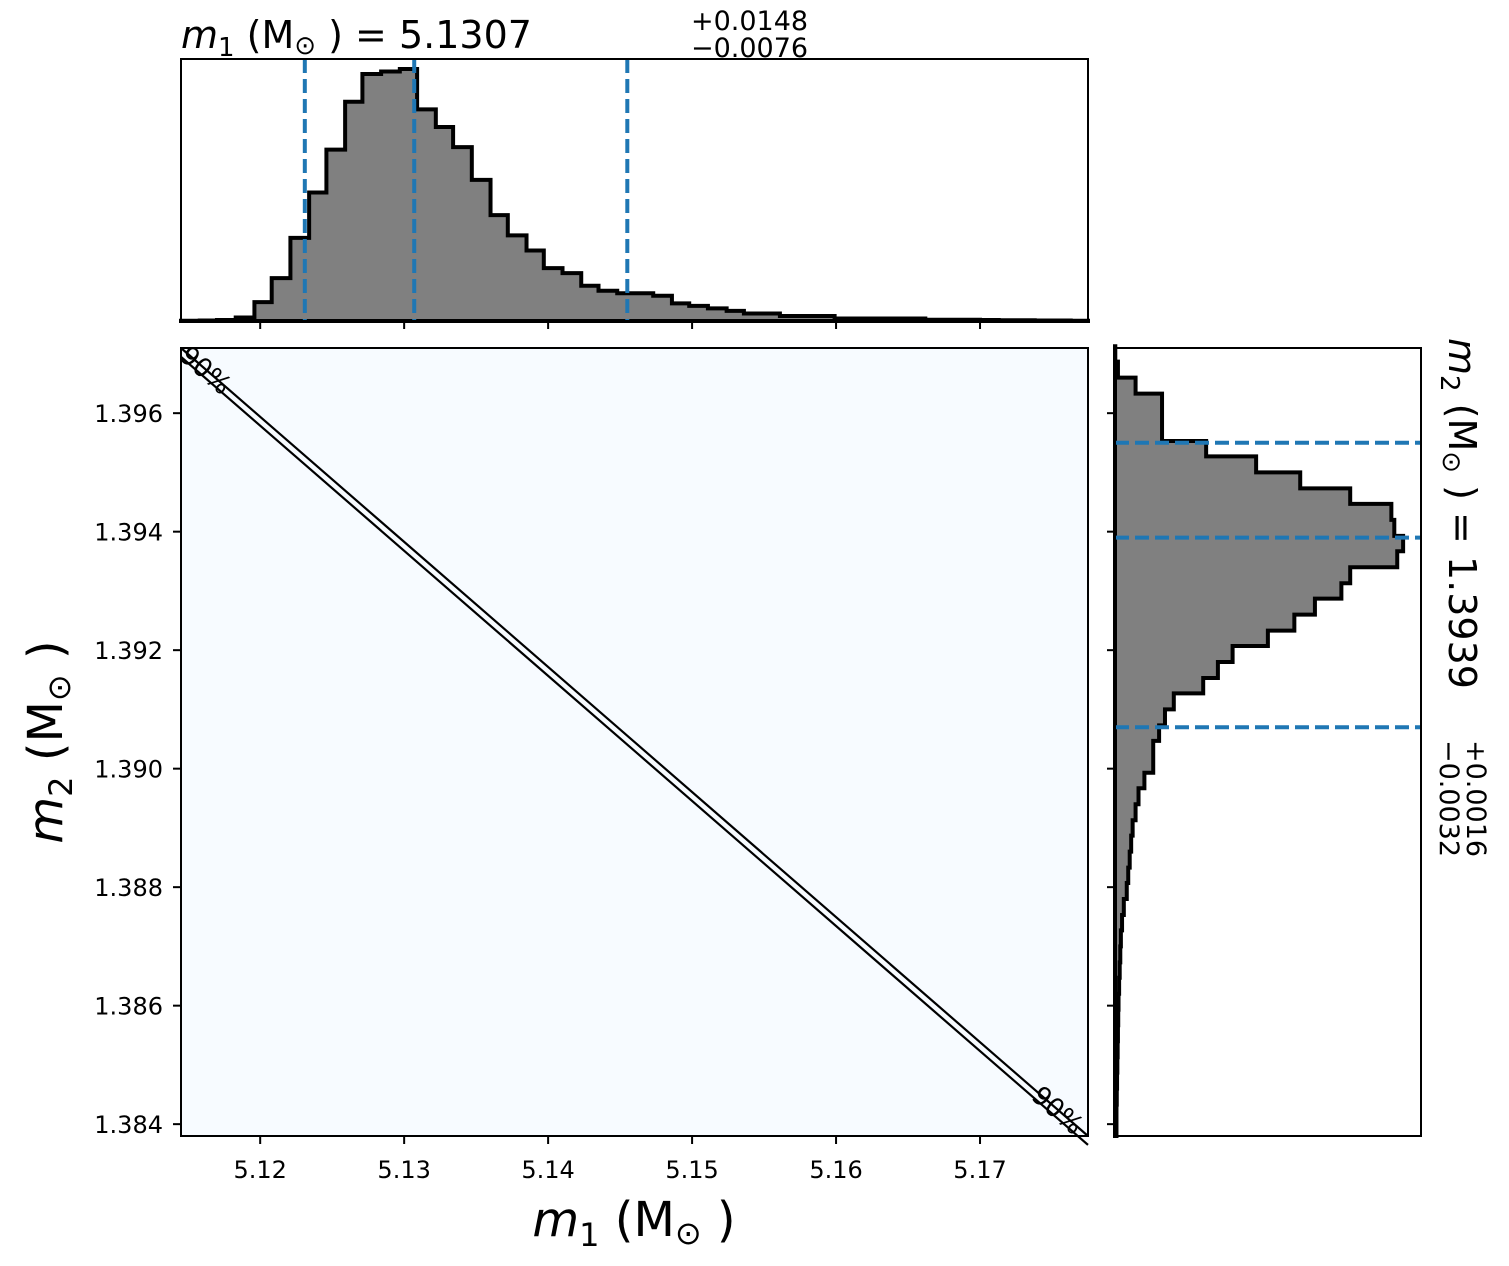  I want to click on title-minus: −0.0076, so click(749, 48).